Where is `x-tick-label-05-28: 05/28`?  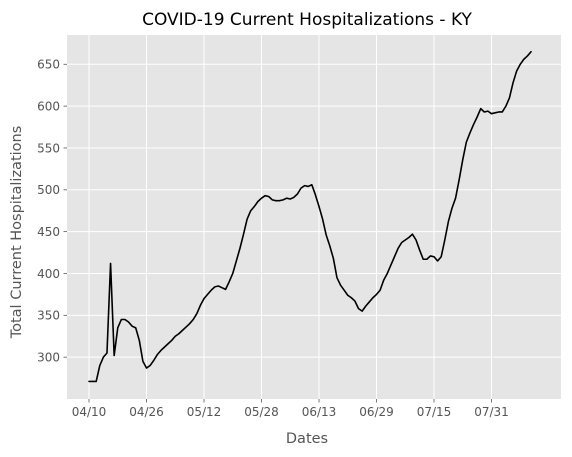 x-tick-label-05-28: 05/28 is located at coordinates (261, 412).